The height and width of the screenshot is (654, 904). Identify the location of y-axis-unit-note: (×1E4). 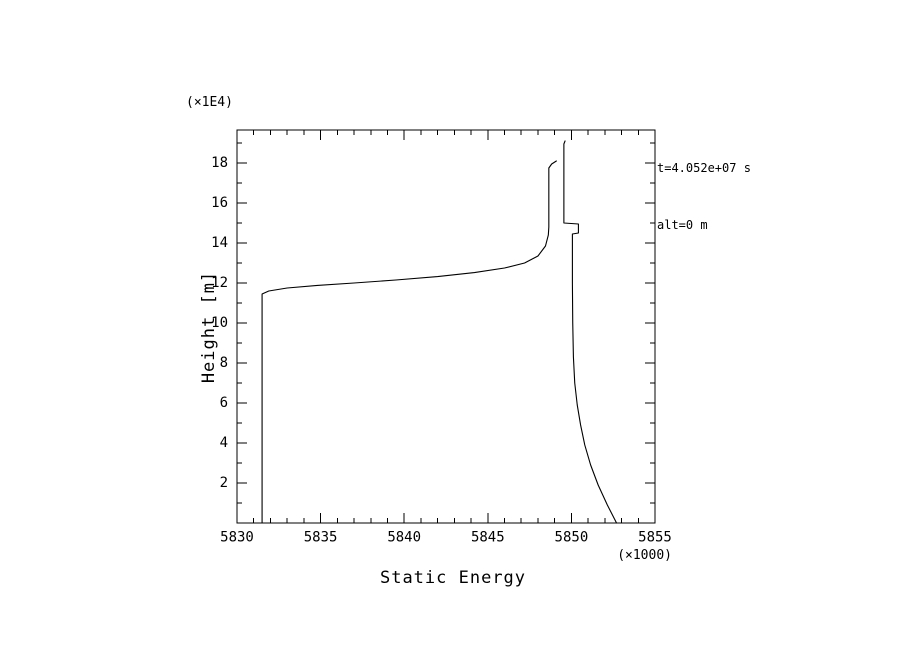
(209, 102).